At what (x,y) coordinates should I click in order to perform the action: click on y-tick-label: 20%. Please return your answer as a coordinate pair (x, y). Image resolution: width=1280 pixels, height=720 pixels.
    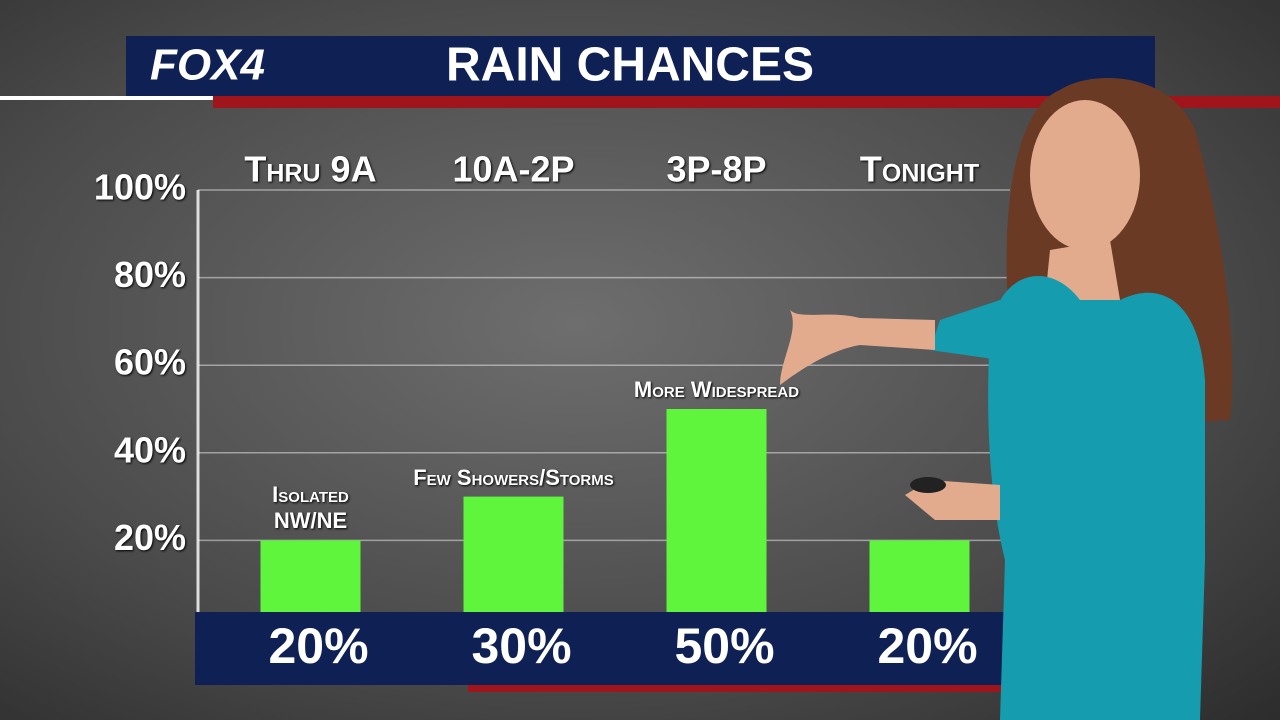
    Looking at the image, I should click on (150, 537).